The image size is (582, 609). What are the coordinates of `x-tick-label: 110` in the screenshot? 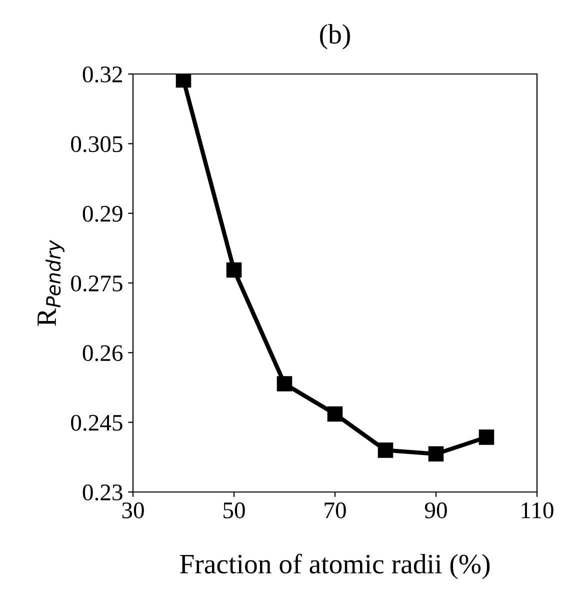 It's located at (538, 510).